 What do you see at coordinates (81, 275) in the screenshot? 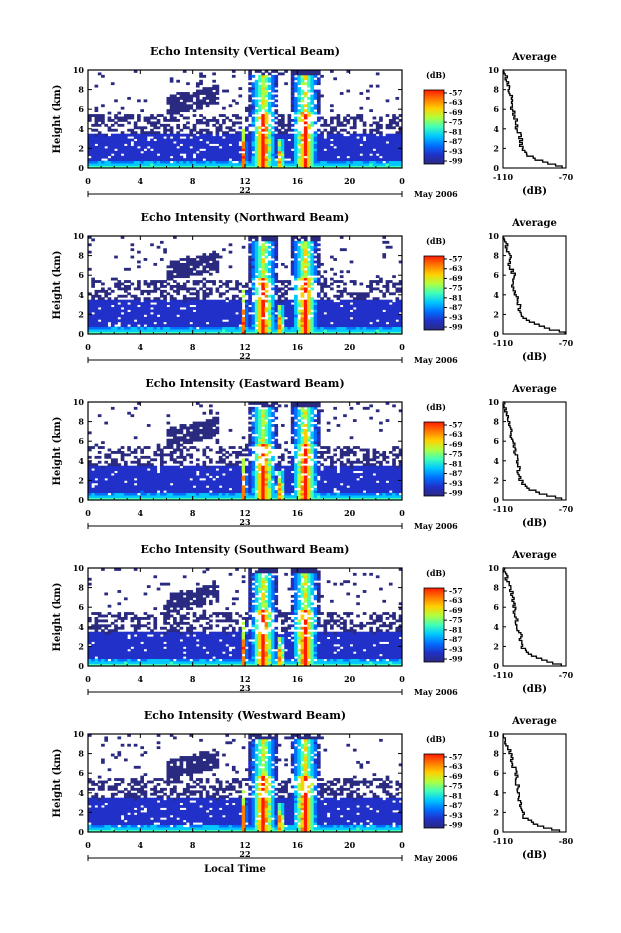
I see `y-tick-label: 6` at bounding box center [81, 275].